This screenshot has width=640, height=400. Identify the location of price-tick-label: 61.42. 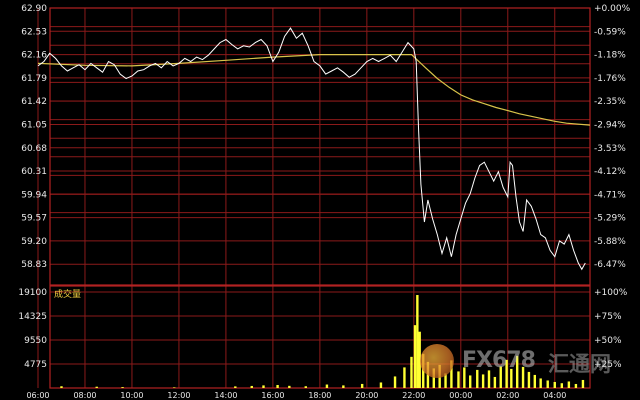
(34, 102).